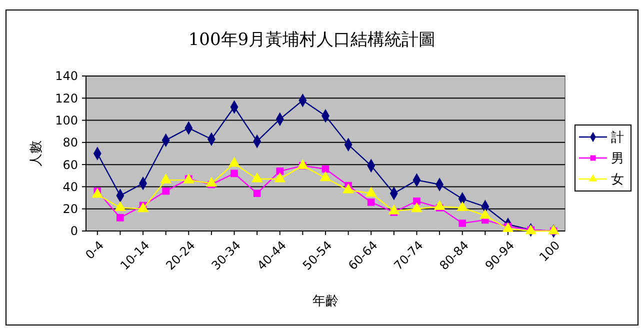 This screenshot has height=333, width=644. What do you see at coordinates (549, 251) in the screenshot?
I see `x-tick-label: 100` at bounding box center [549, 251].